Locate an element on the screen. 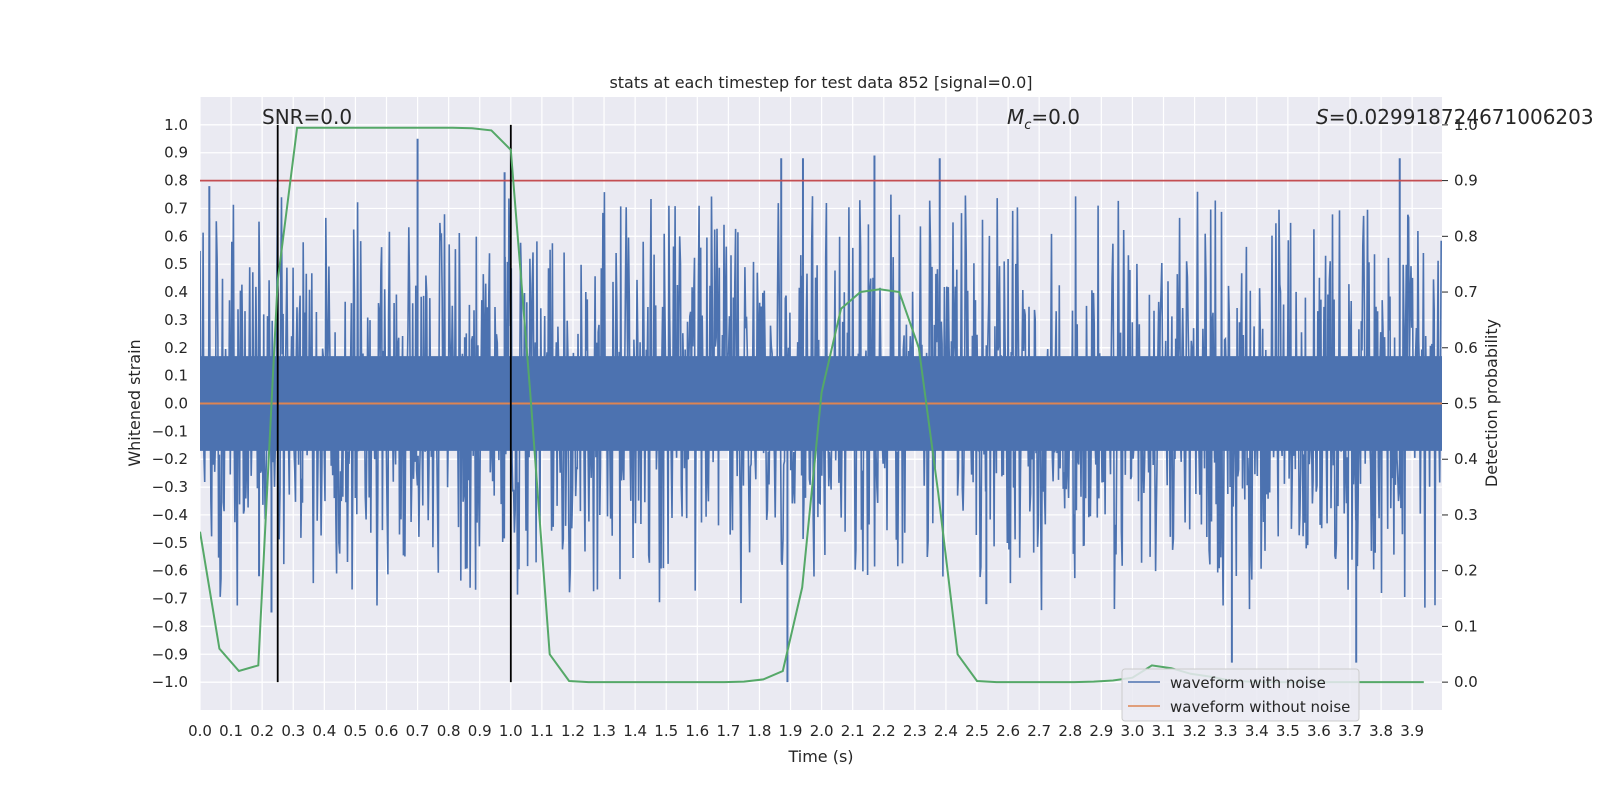 This screenshot has width=1600, height=800. y-axis-right-ticks: 1.0 0.9 0.8 0.7 0.6 0.5 0.4 0.3 0.2 0.1 0.0 is located at coordinates (1460, 403).